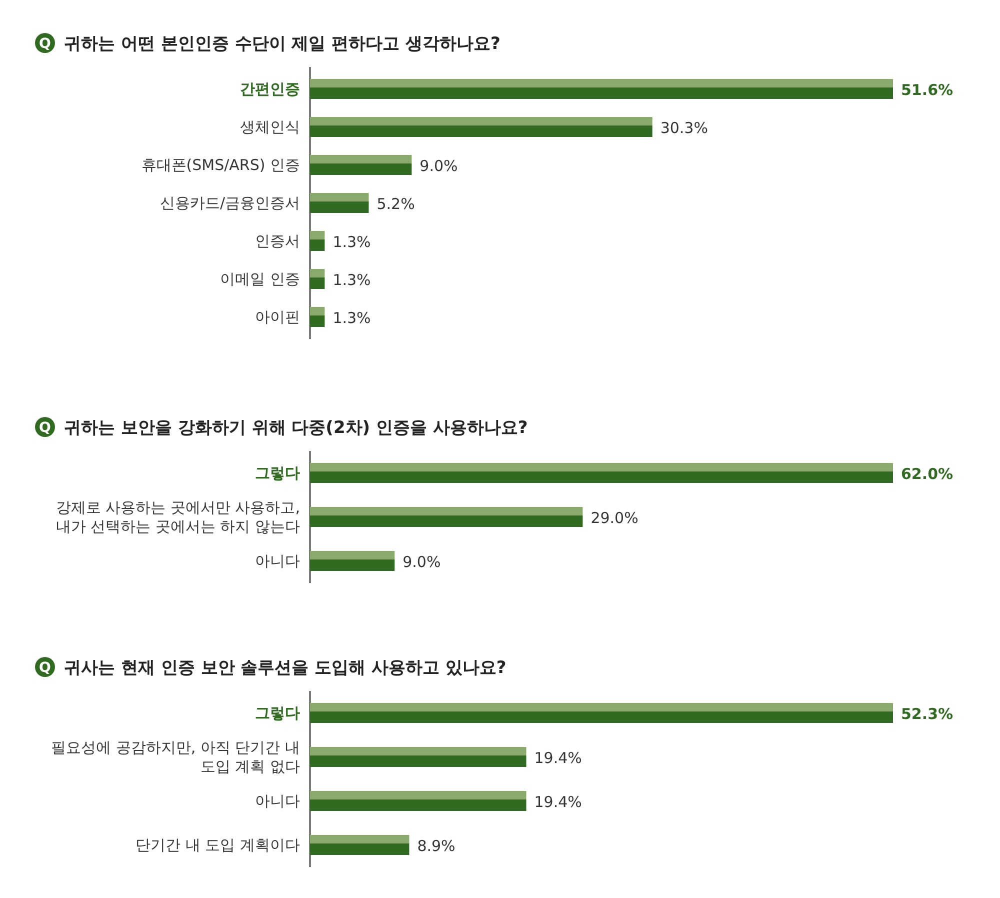 The width and height of the screenshot is (1000, 898). What do you see at coordinates (285, 668) in the screenshot?
I see `chart-title: 귀사는 현재 인증 보안 솔루션을 도입해 사용하고 있나요?` at bounding box center [285, 668].